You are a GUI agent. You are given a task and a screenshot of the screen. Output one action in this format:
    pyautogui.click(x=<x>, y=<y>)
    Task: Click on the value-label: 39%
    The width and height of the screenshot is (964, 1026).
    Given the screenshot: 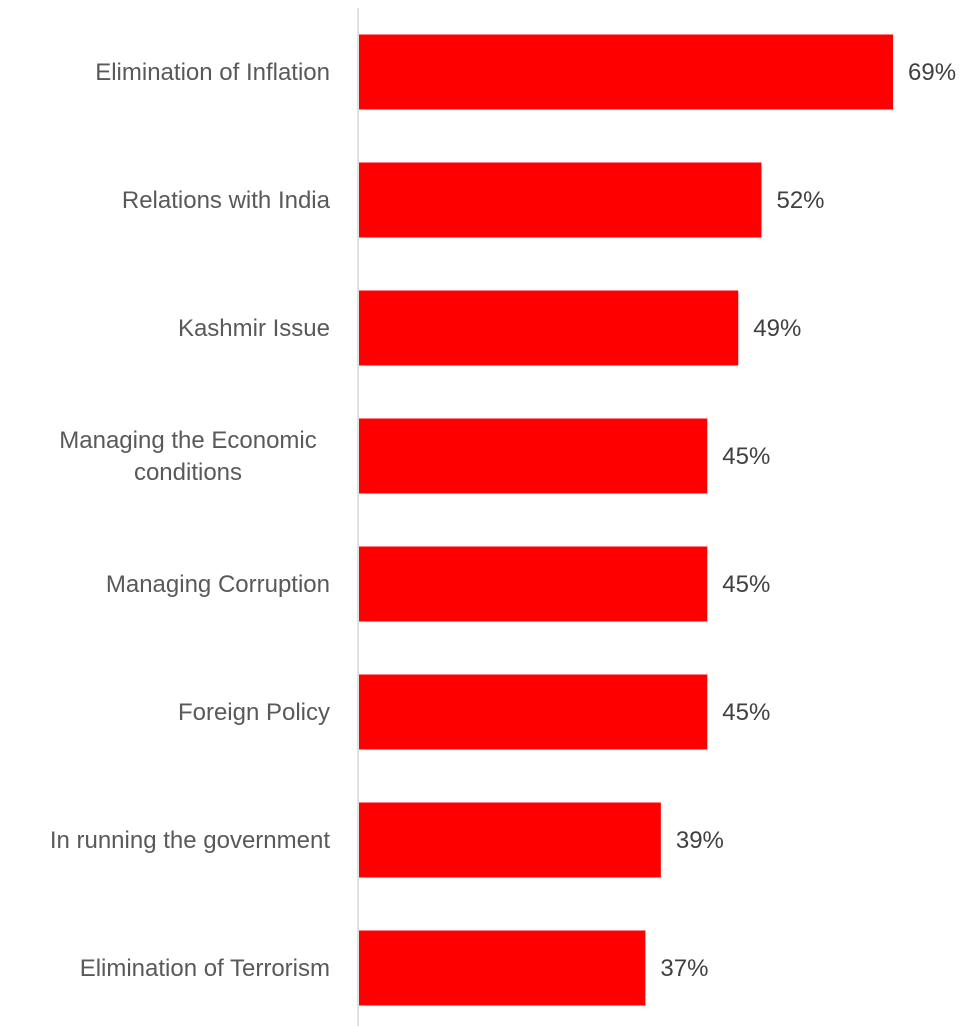 What is the action you would take?
    pyautogui.click(x=700, y=840)
    